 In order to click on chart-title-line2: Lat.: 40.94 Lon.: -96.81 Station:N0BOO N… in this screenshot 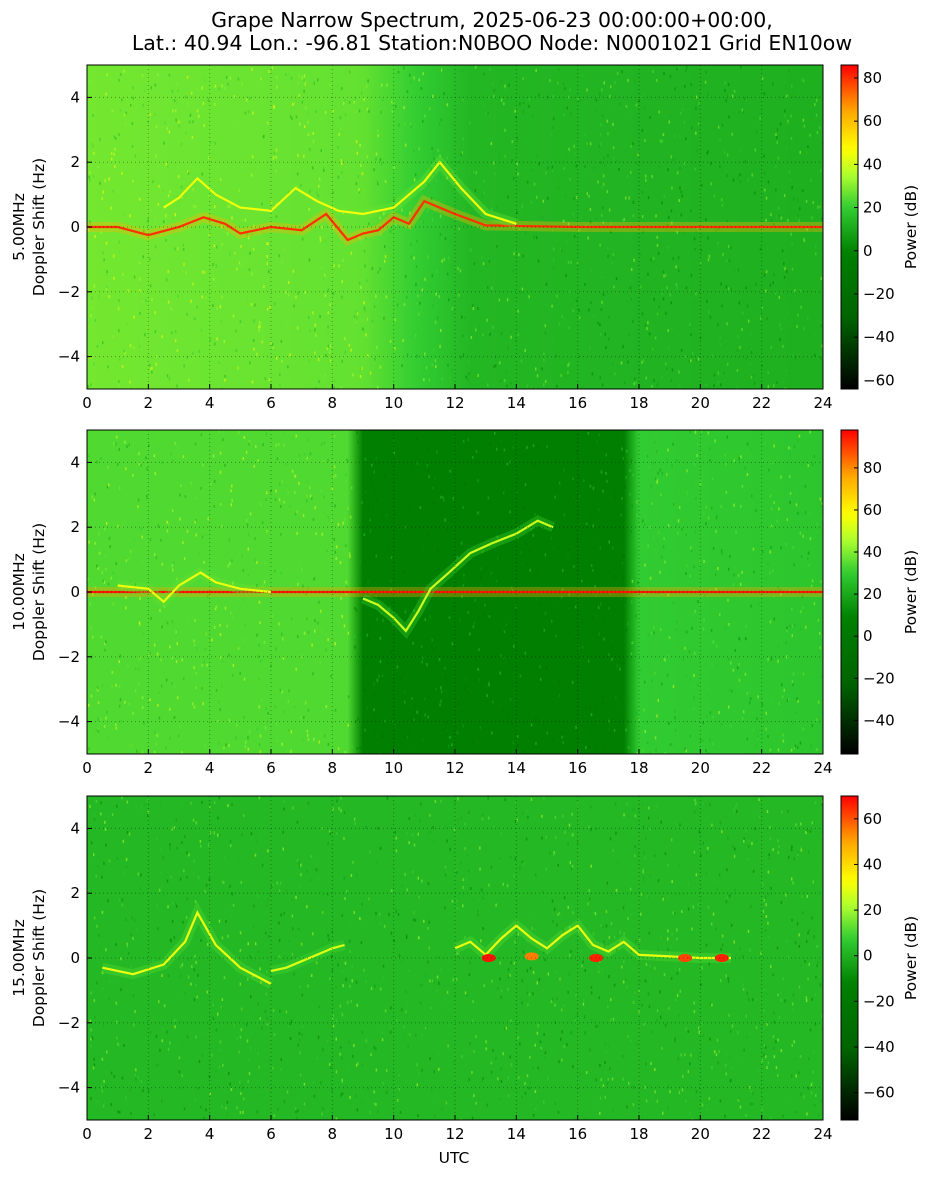, I will do `click(492, 43)`.